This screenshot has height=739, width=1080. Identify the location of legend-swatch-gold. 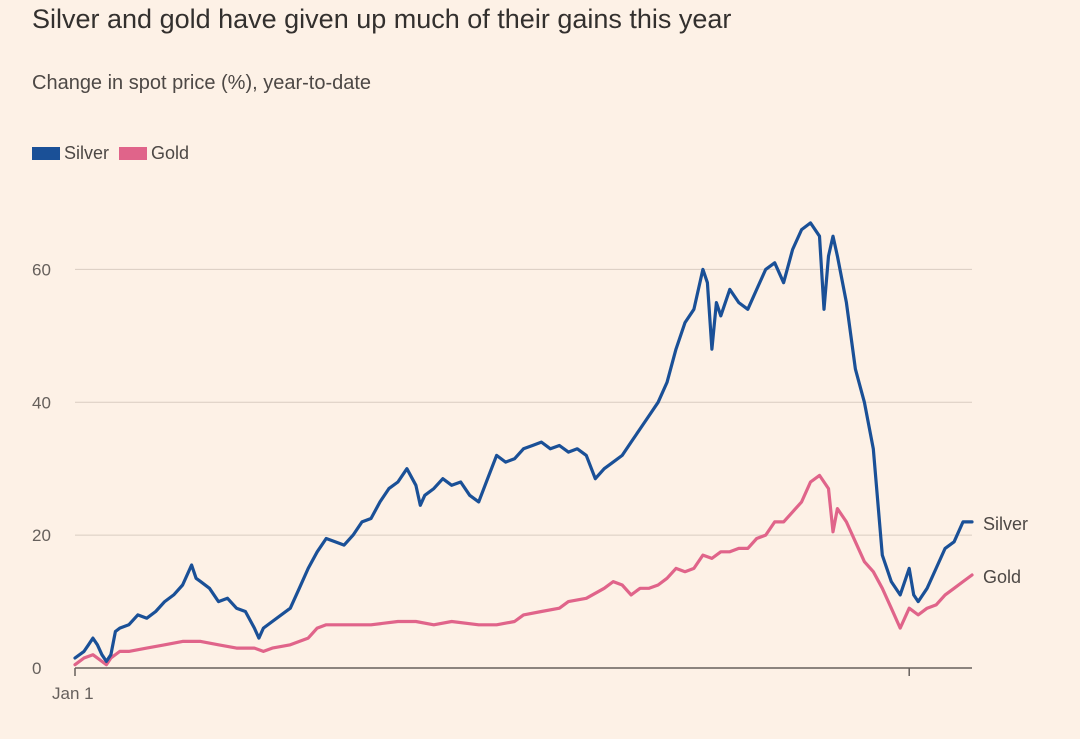
(133, 153).